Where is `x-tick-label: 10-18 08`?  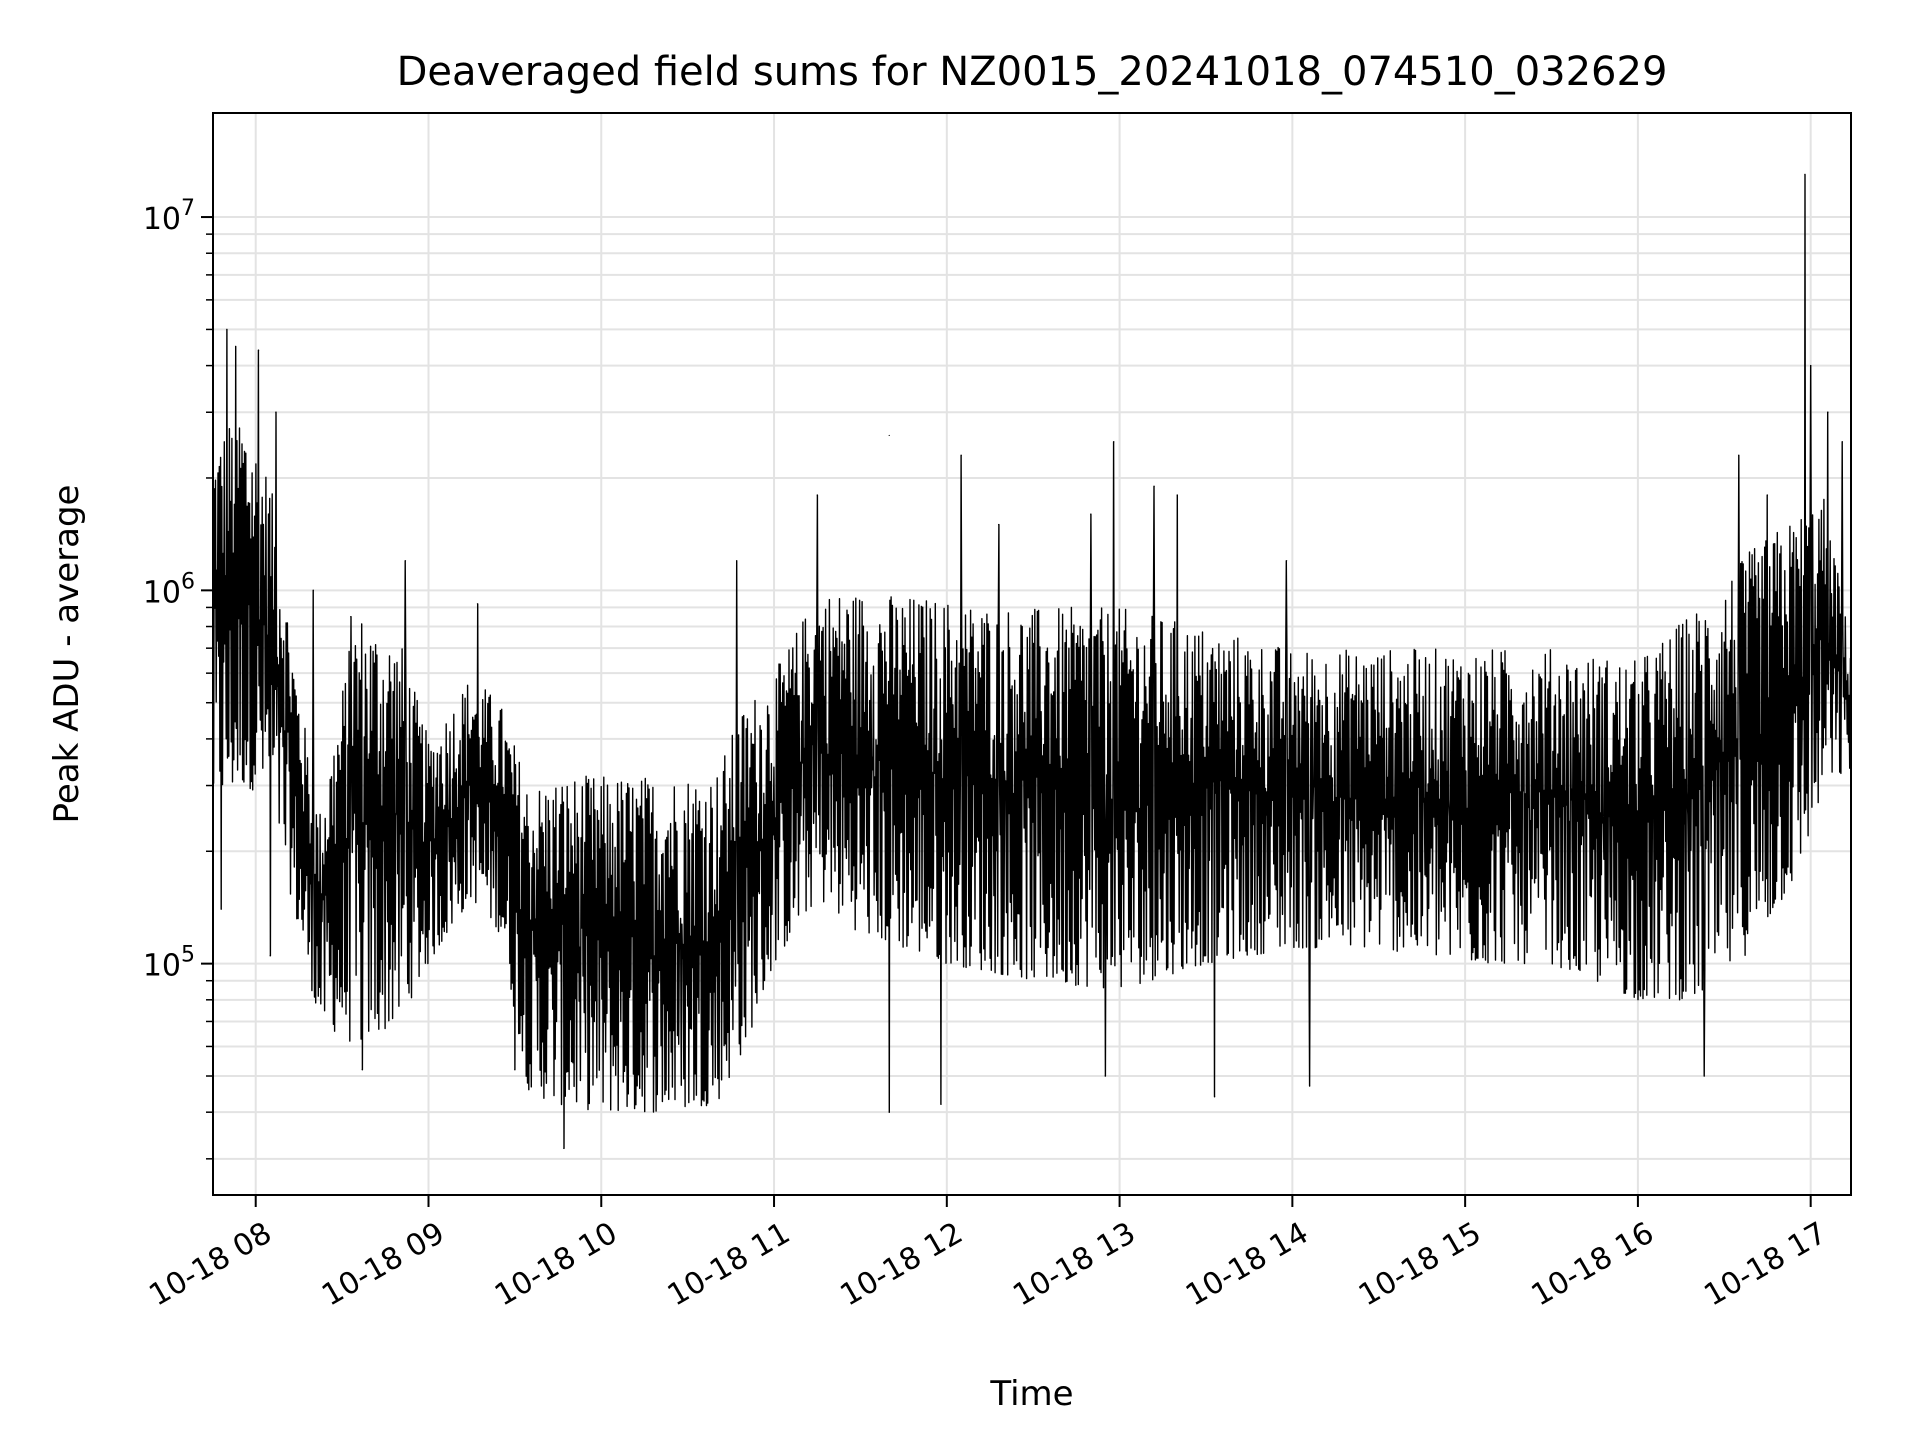
x-tick-label: 10-18 08 is located at coordinates (210, 1265).